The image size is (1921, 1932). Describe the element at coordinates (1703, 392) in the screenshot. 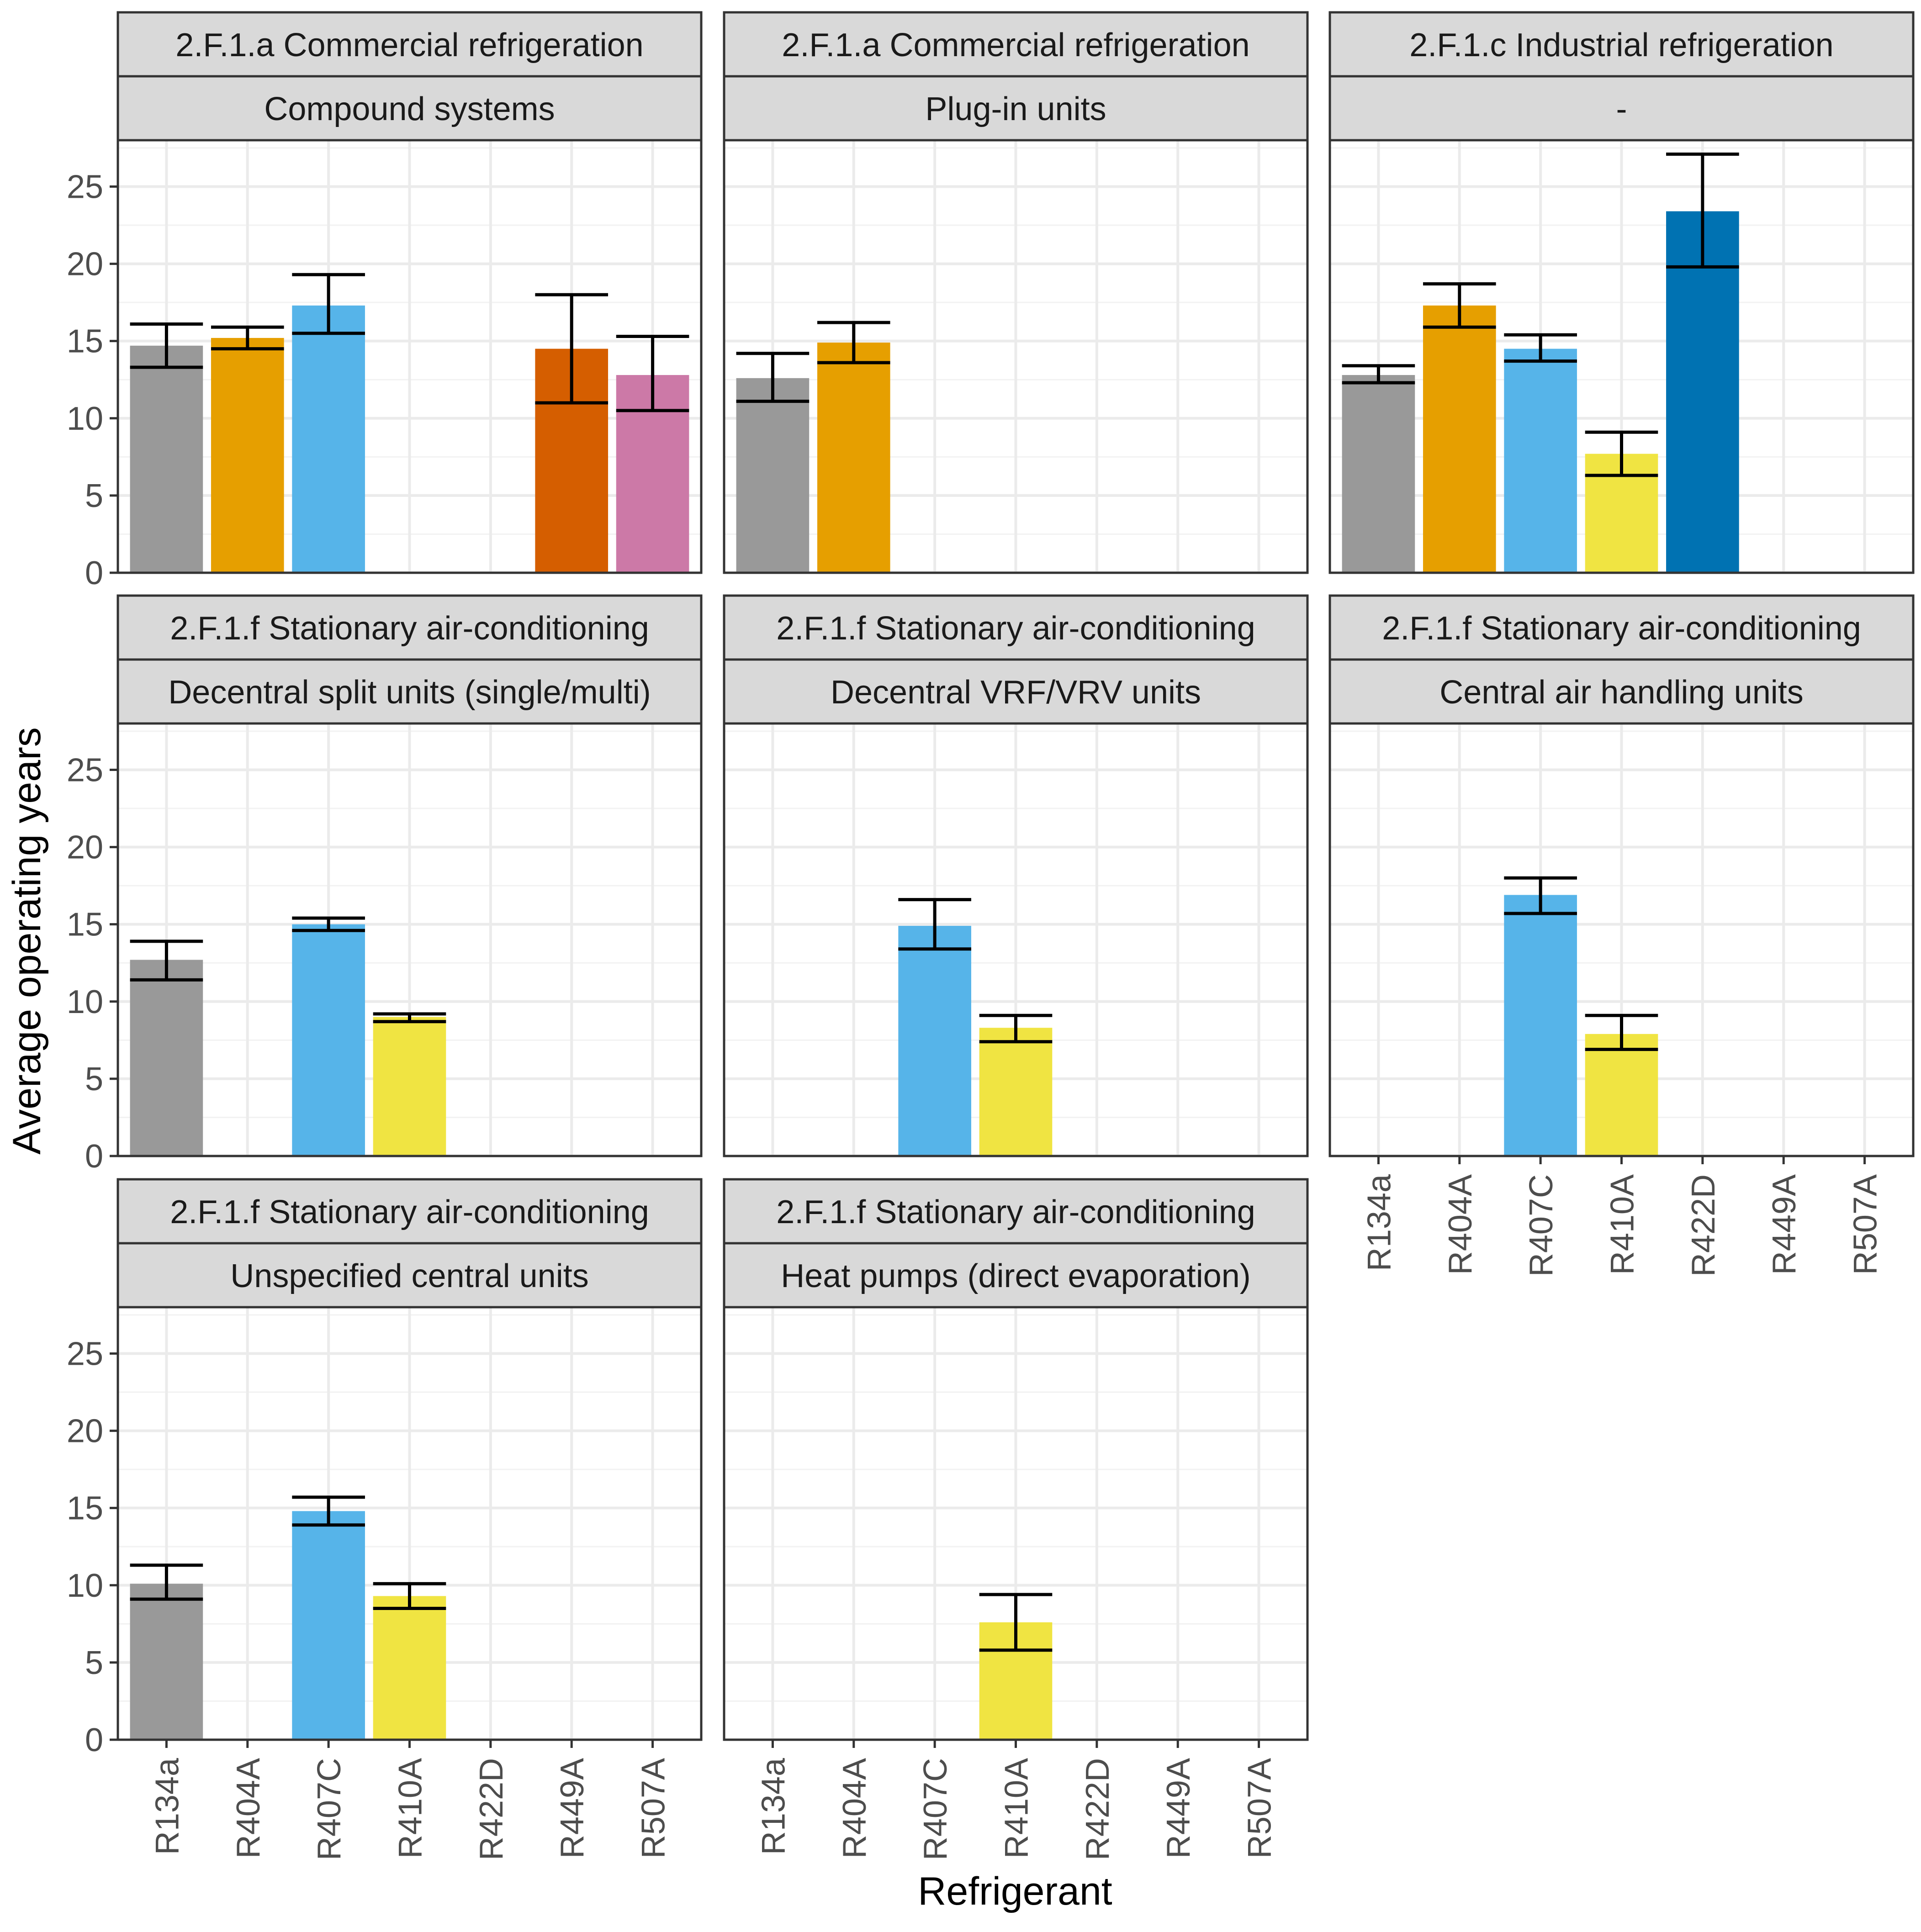

I see `bar-R422D` at that location.